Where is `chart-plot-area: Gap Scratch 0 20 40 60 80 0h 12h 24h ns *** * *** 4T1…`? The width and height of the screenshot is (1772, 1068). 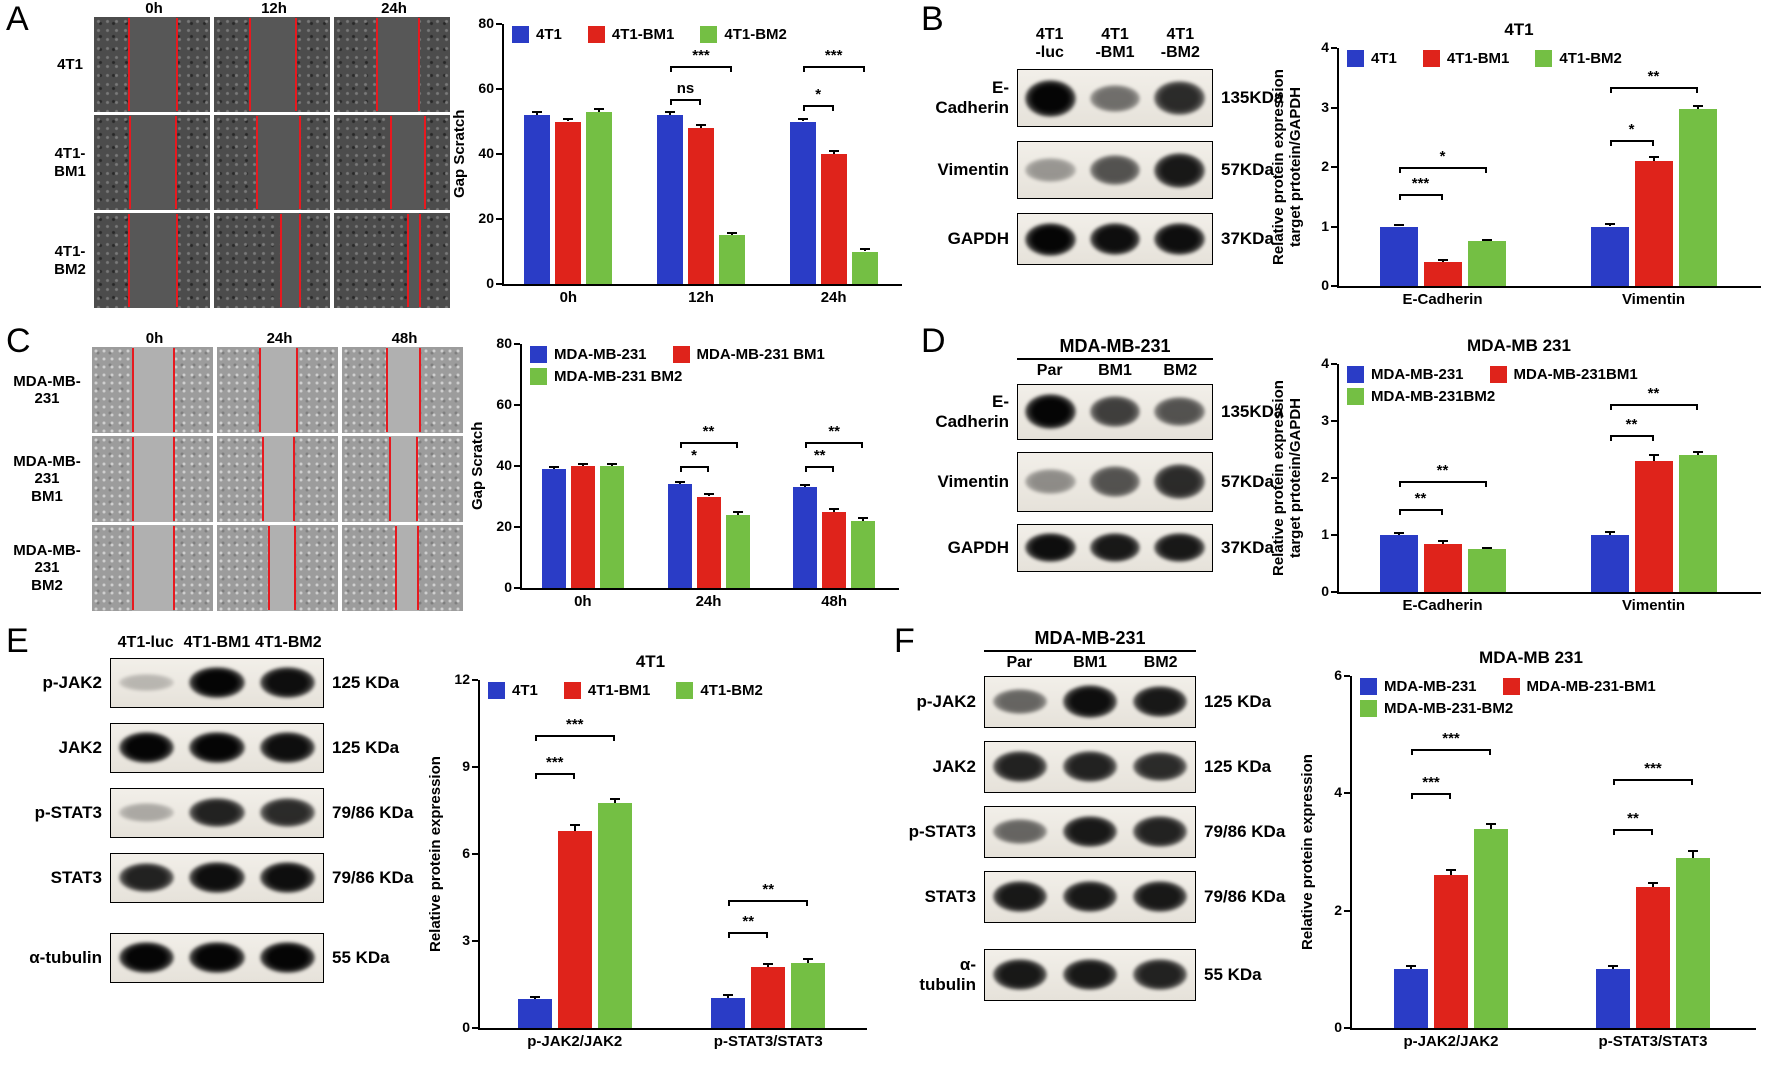
chart-plot-area: Gap Scratch 0 20 40 60 80 0h 12h 24h ns *** * *** 4T1… is located at coordinates (679, 162).